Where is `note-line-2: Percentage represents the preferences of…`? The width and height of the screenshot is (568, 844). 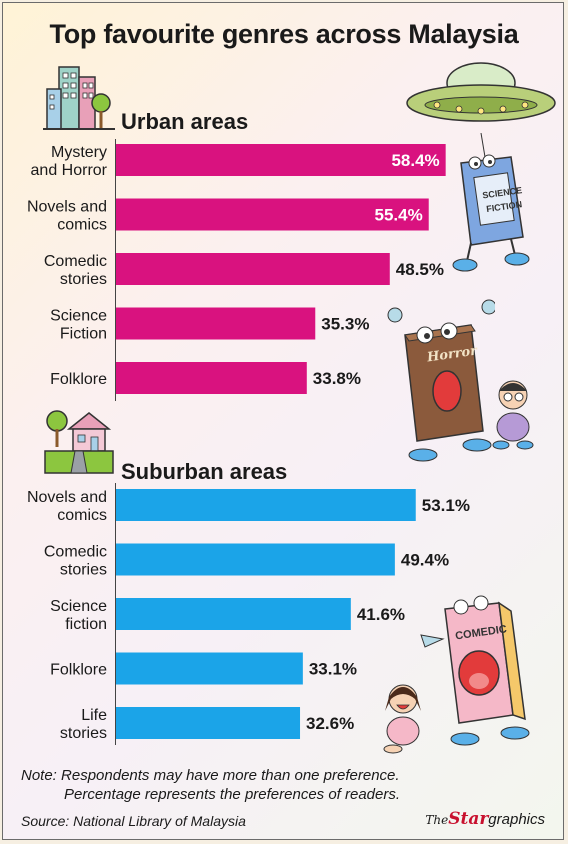
note-line-2: Percentage represents the preferences of… is located at coordinates (232, 794).